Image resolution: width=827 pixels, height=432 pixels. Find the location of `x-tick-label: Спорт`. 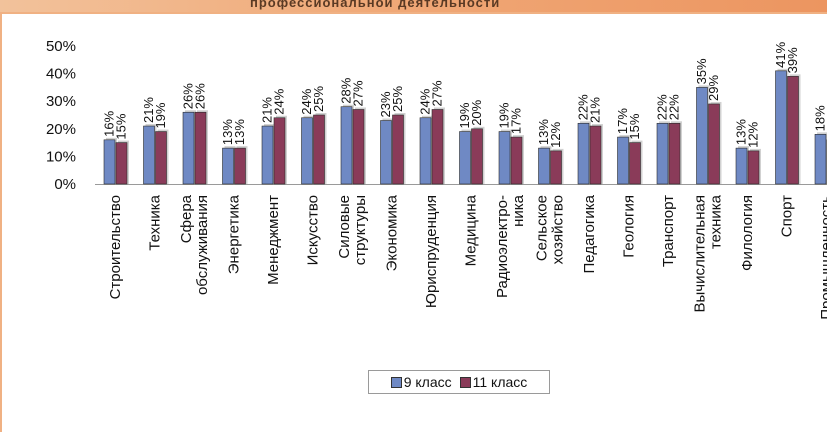

x-tick-label: Спорт is located at coordinates (787, 216).